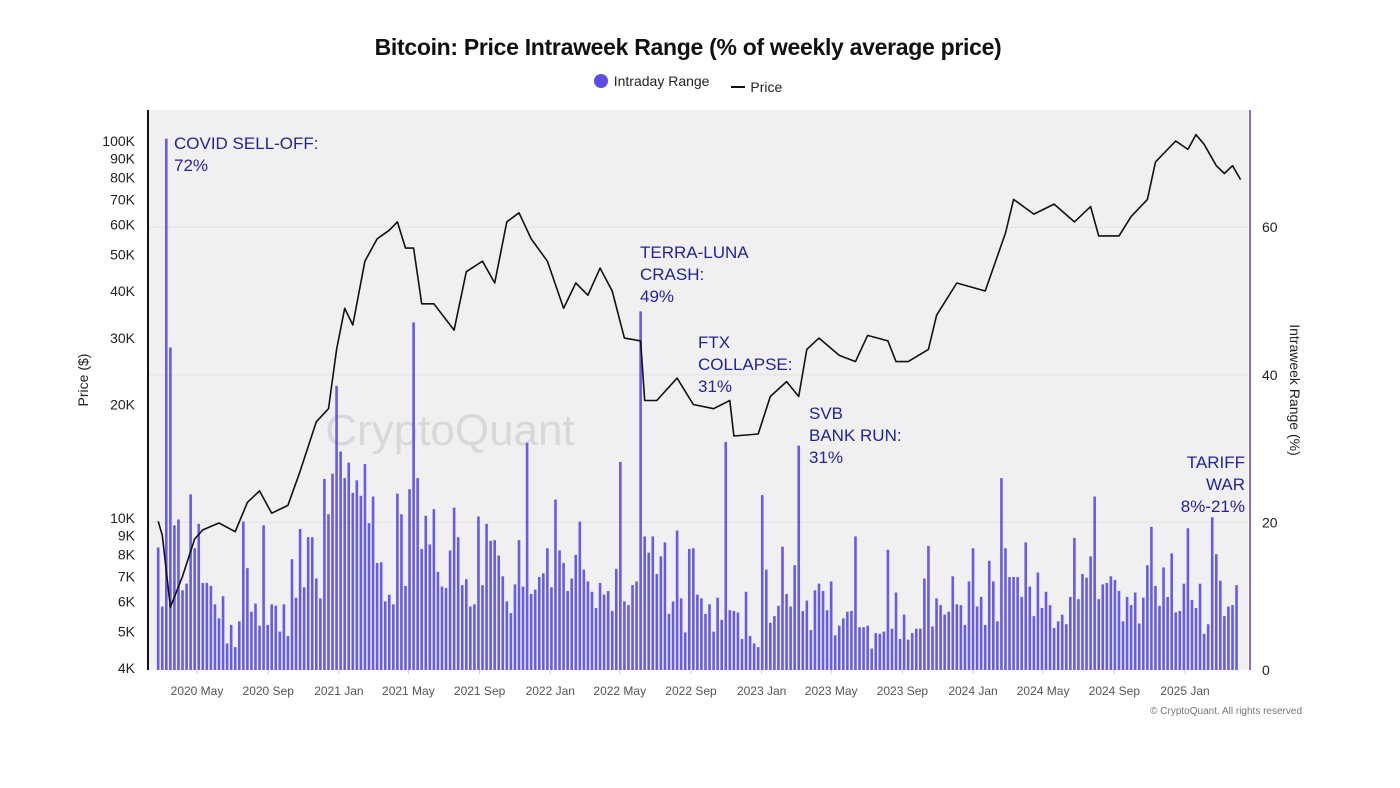 This screenshot has height=788, width=1400. What do you see at coordinates (1266, 670) in the screenshot?
I see `y-right-tick-label: 0` at bounding box center [1266, 670].